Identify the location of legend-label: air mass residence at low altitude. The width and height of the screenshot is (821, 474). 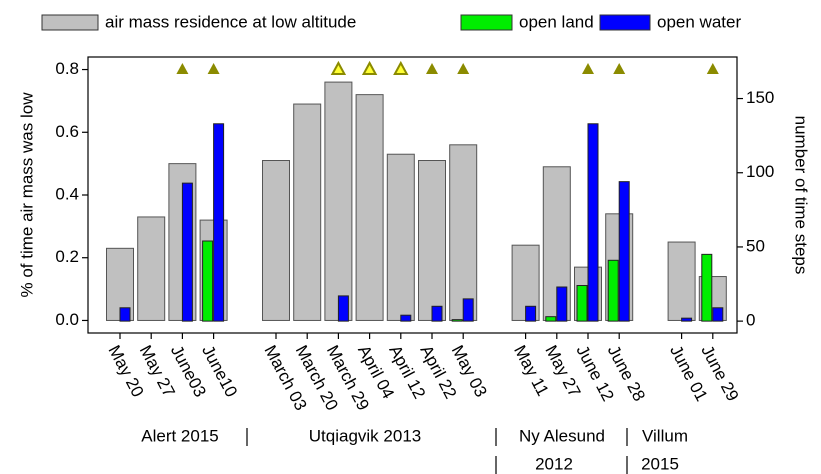
(230, 21).